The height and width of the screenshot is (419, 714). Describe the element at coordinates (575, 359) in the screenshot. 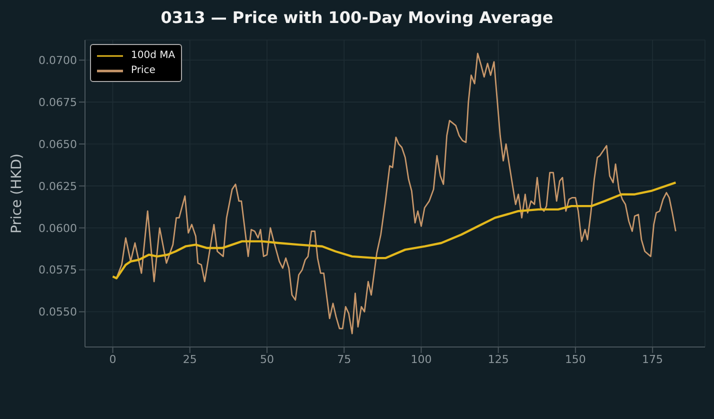

I see `x-tick-label: 150` at that location.